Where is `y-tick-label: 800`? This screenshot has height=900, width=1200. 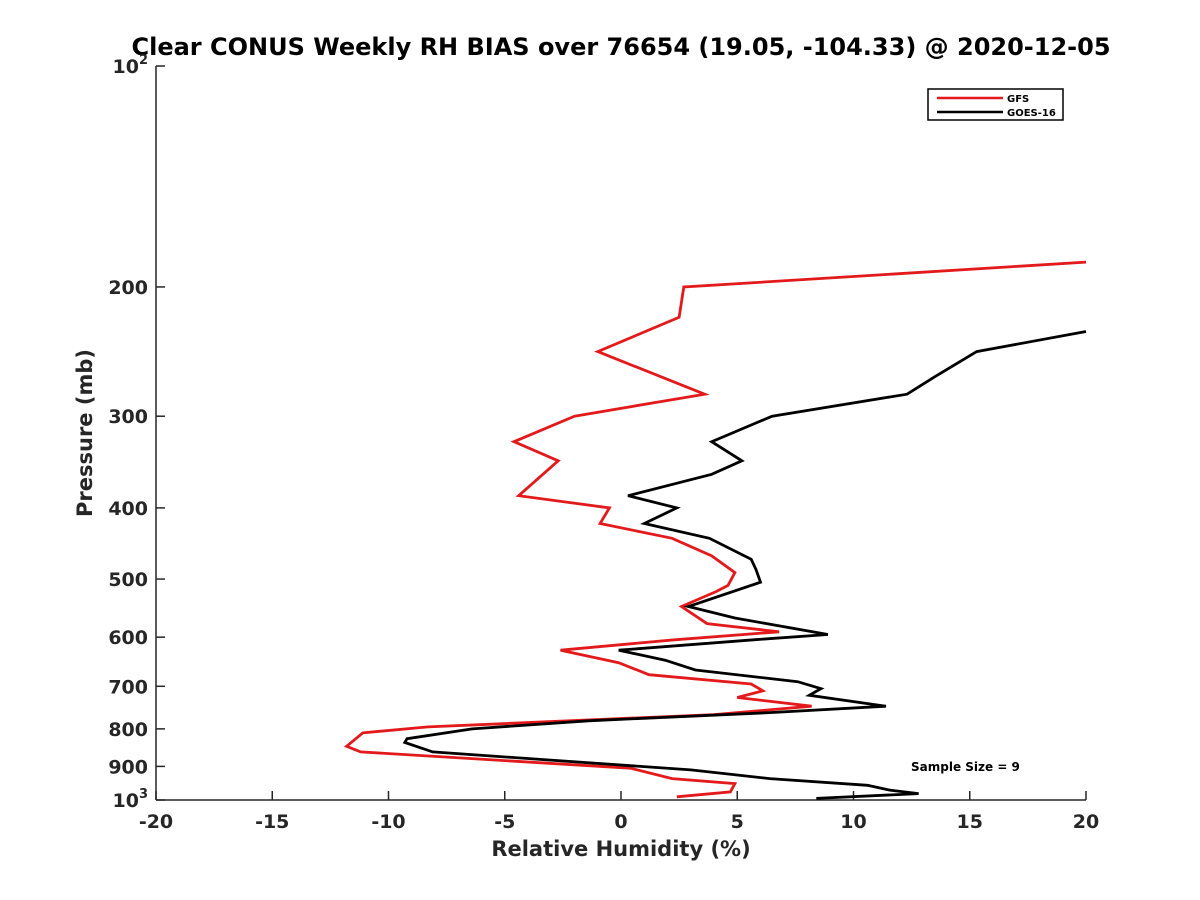
y-tick-label: 800 is located at coordinates (128, 730).